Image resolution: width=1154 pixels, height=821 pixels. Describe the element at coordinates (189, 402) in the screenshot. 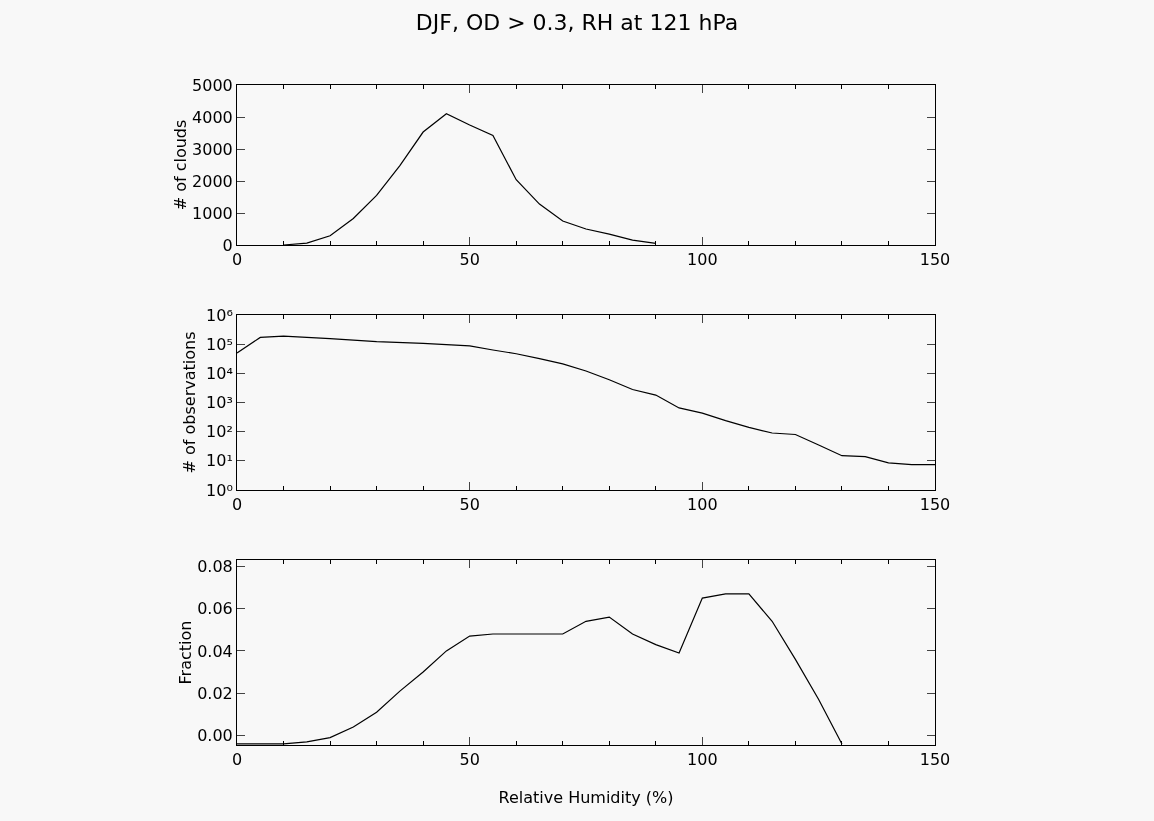

I see `y-axis-title: # of observations` at that location.